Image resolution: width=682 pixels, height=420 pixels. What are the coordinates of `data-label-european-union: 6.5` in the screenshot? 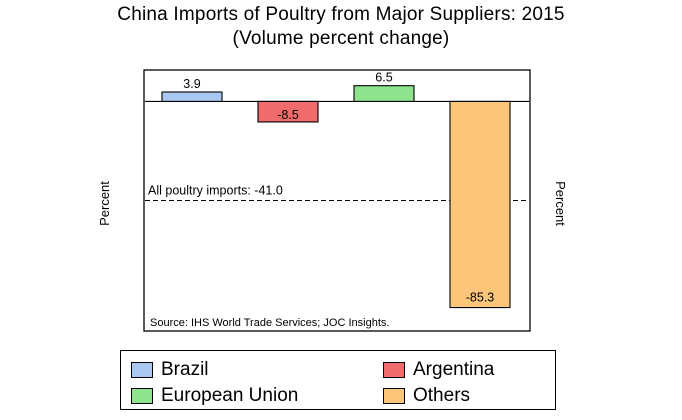 It's located at (383, 78).